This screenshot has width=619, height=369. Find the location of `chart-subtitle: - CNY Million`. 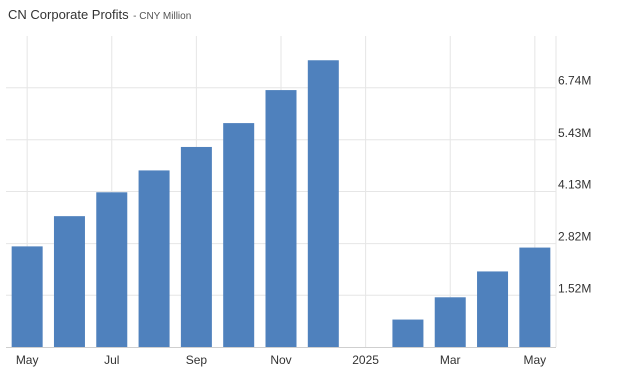

chart-subtitle: - CNY Million is located at coordinates (162, 16).